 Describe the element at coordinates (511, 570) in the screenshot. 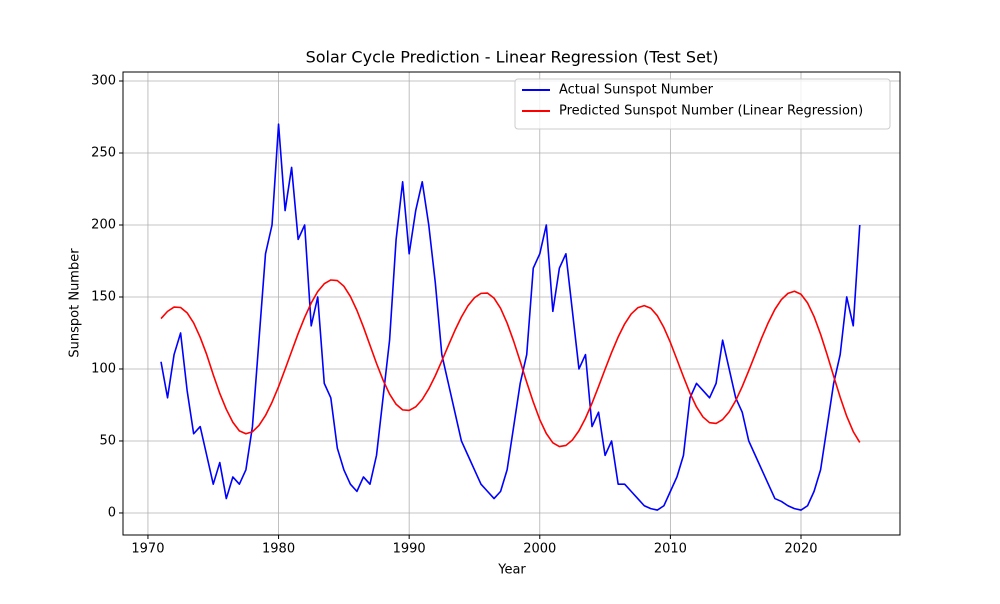

I see `x-axis-label: Year` at that location.